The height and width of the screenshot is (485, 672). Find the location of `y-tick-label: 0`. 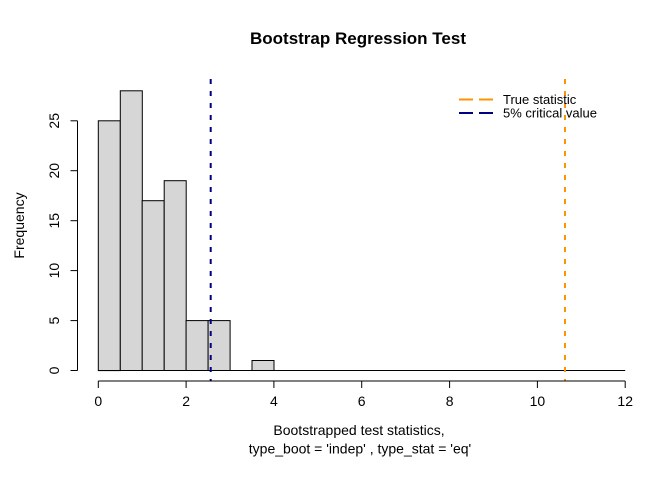

y-tick-label: 0 is located at coordinates (54, 370).